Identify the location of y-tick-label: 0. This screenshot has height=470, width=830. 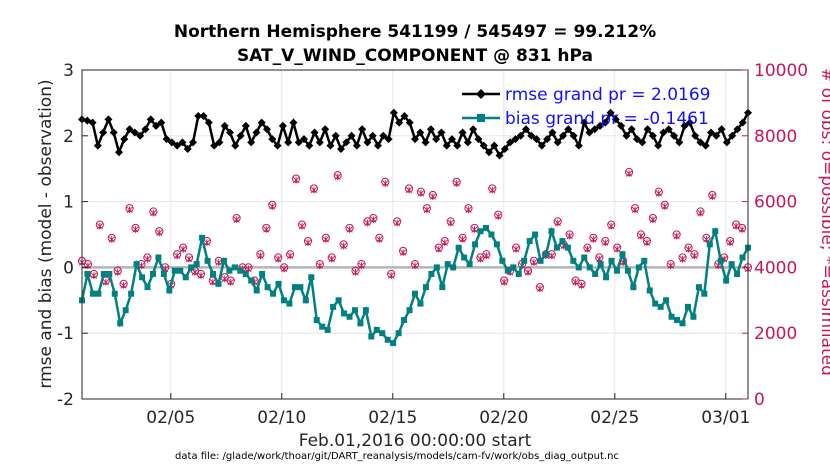
(68, 268).